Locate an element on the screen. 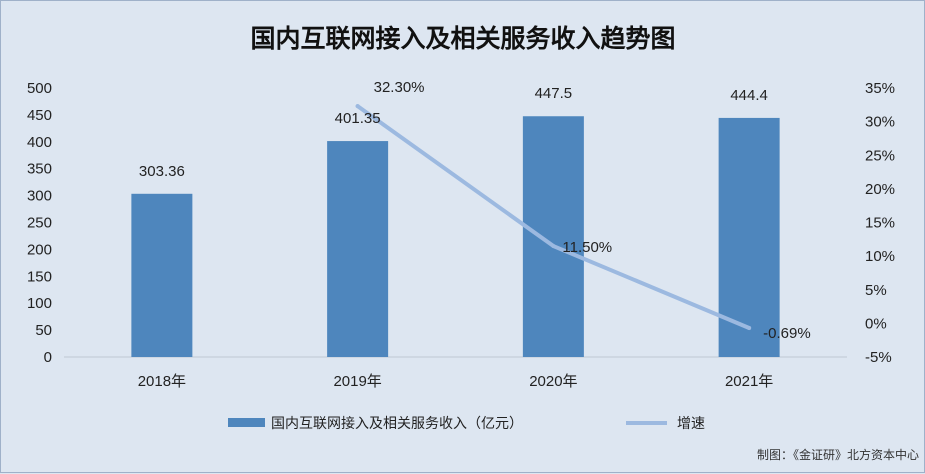  y-left-tick-label: 50 is located at coordinates (43, 330).